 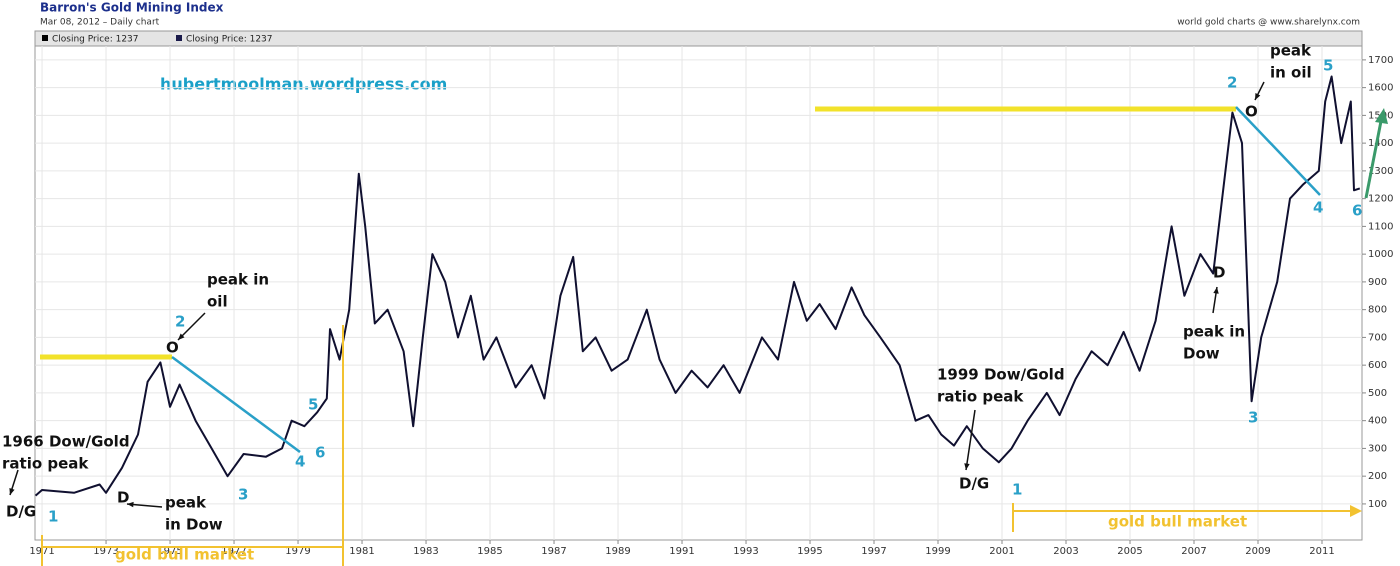 What do you see at coordinates (681, 551) in the screenshot?
I see `x-tick-label: 1991` at bounding box center [681, 551].